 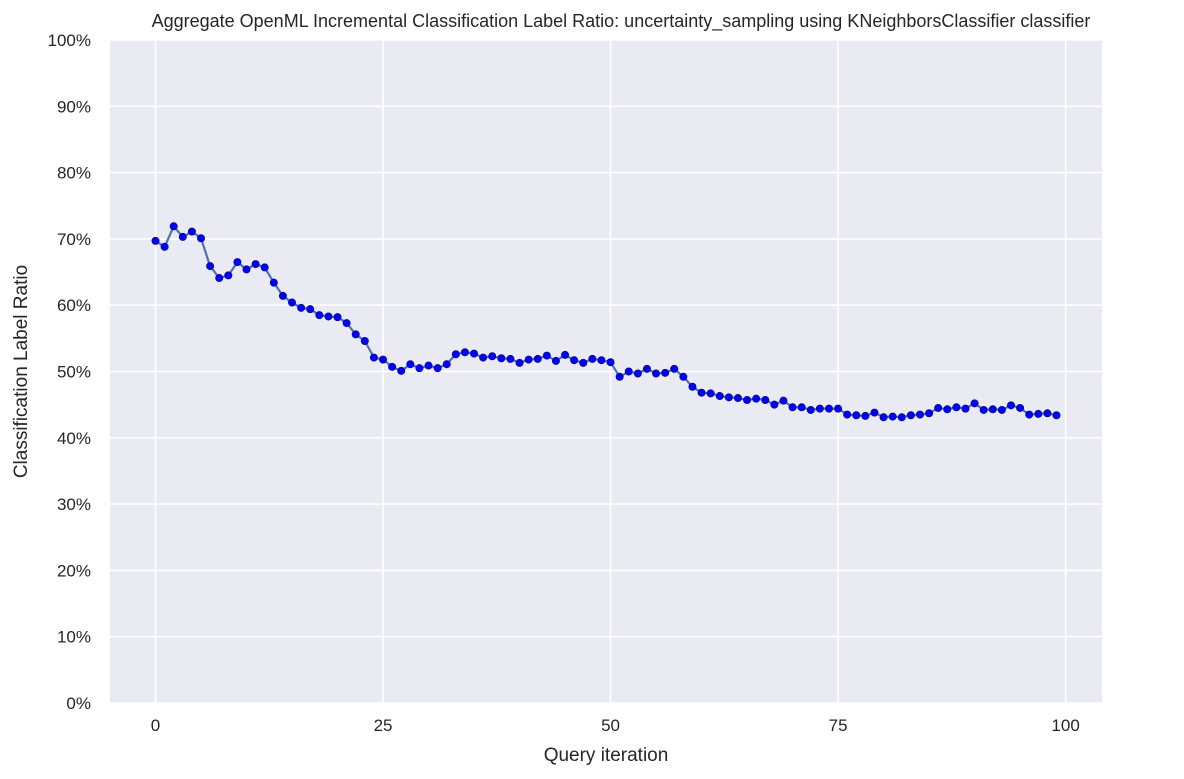 I want to click on y-tick-label: 100%, so click(x=69, y=40).